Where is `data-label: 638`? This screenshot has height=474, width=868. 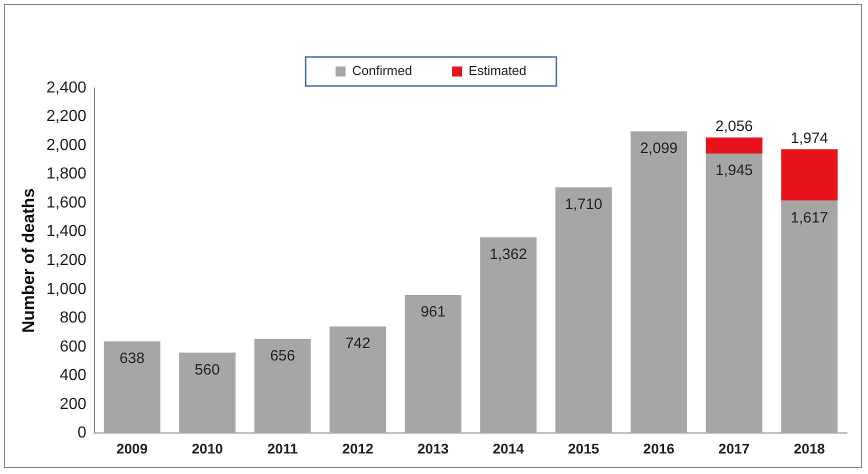 data-label: 638 is located at coordinates (132, 359).